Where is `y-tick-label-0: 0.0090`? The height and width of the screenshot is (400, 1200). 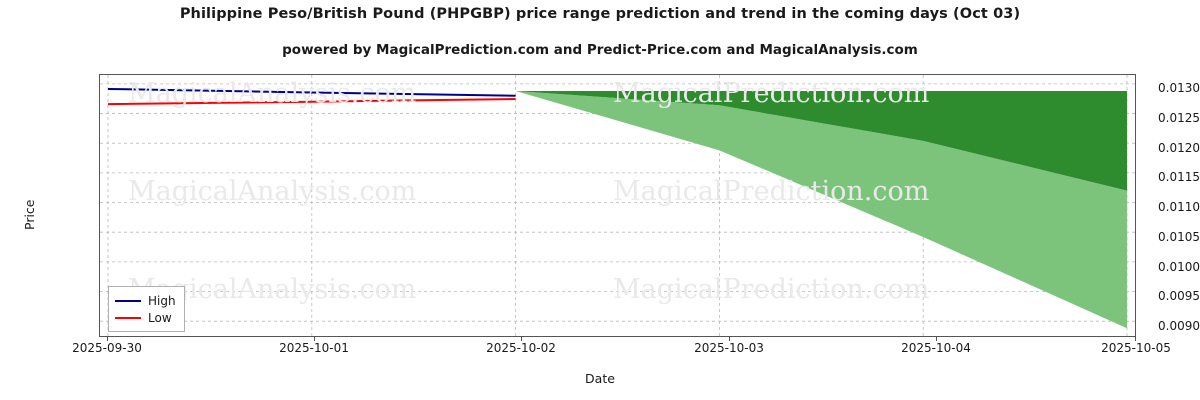 y-tick-label-0: 0.0090 is located at coordinates (1179, 326).